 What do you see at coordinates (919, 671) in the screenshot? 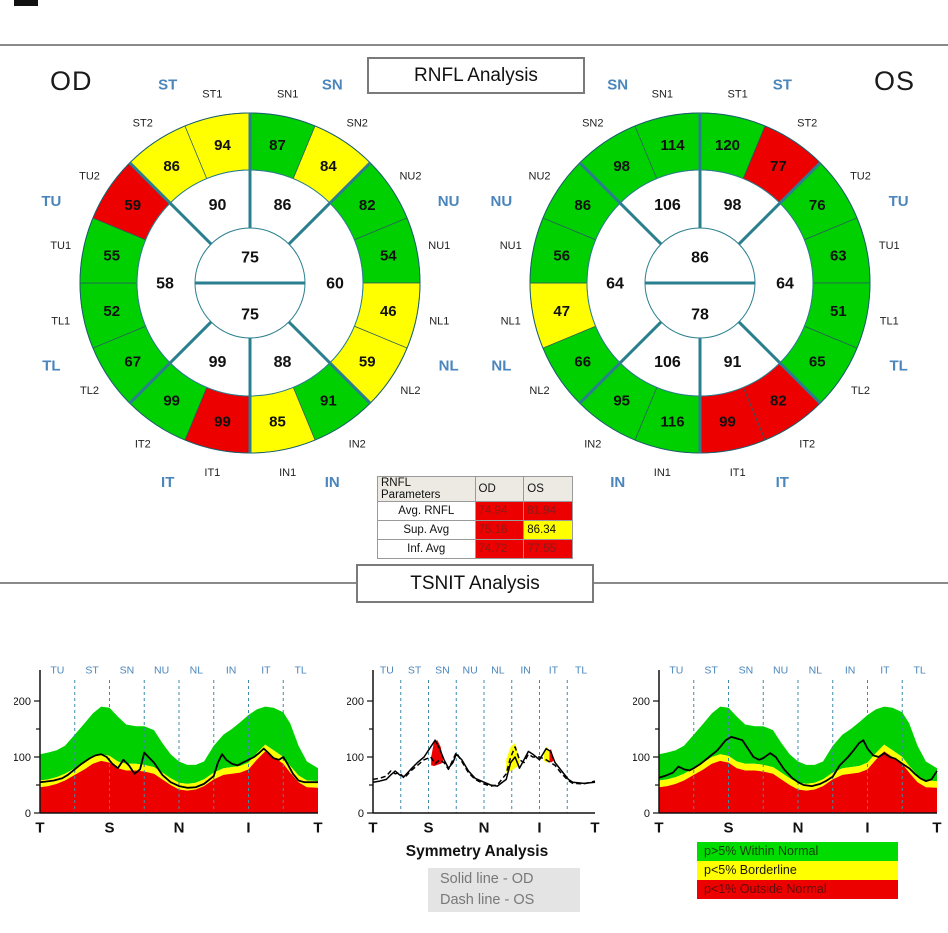
I see `section-label-TL: TL` at bounding box center [919, 671].